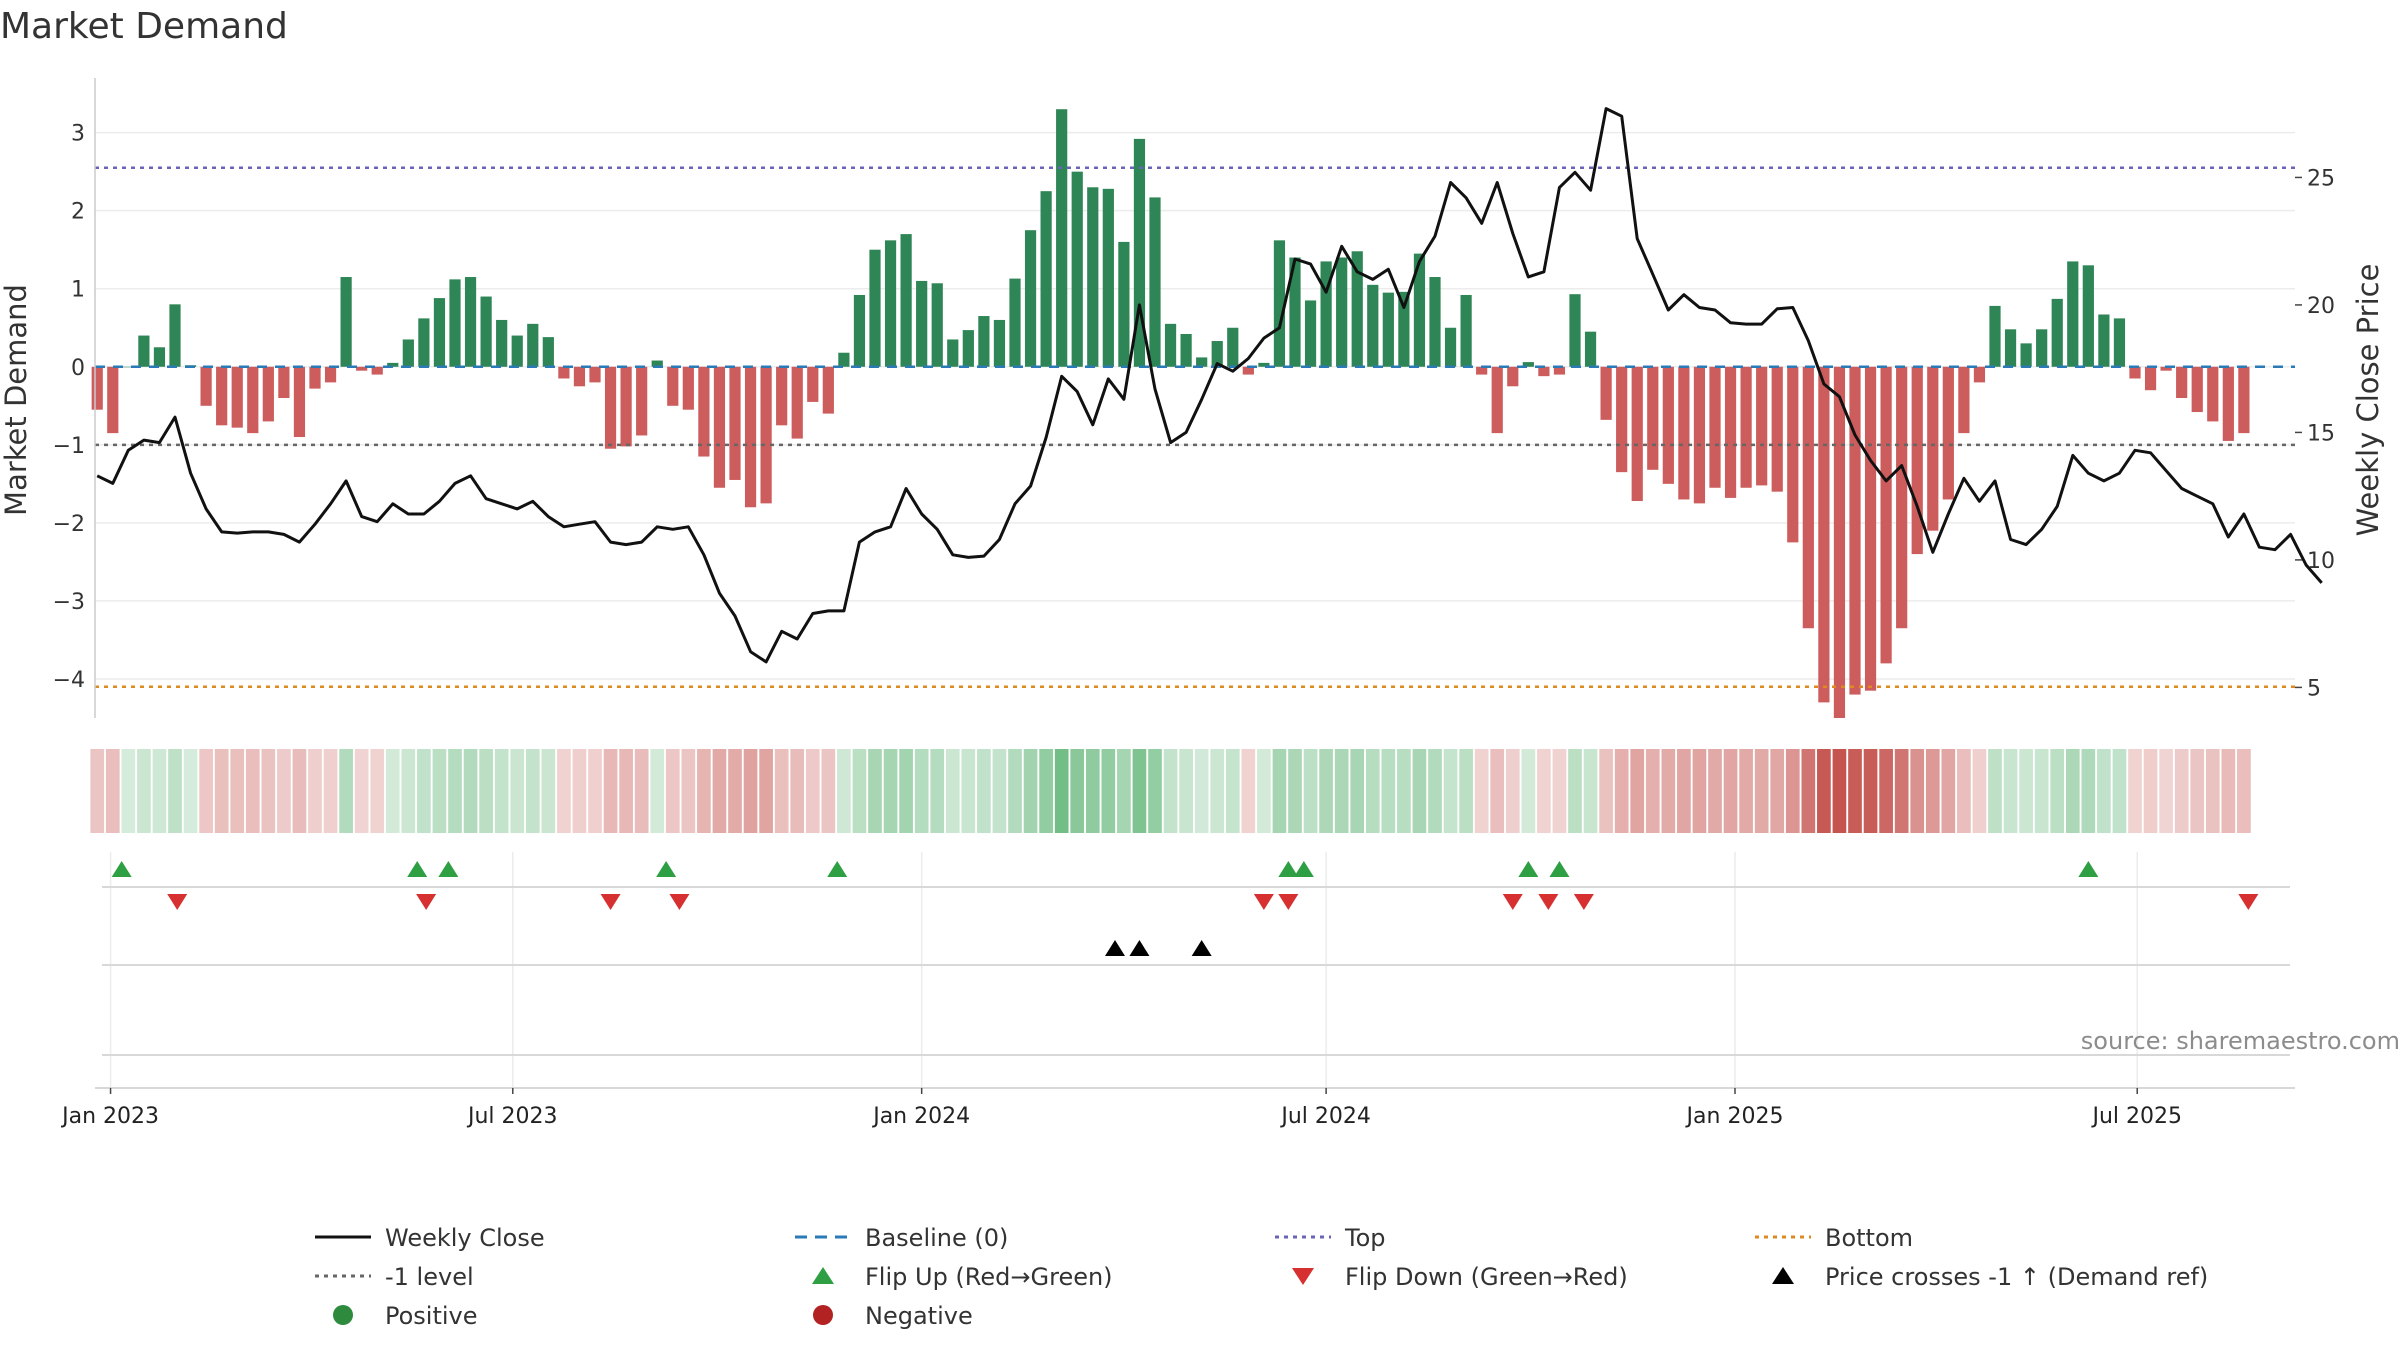  I want to click on chart-title: Market Demand, so click(144, 26).